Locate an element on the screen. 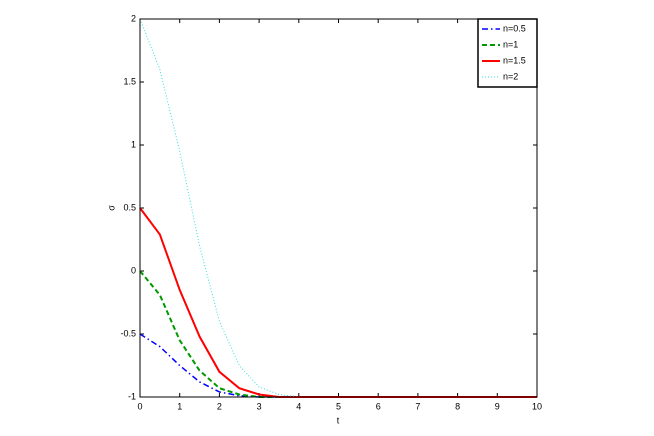 The image size is (654, 436). x-tick-label: 2 is located at coordinates (219, 406).